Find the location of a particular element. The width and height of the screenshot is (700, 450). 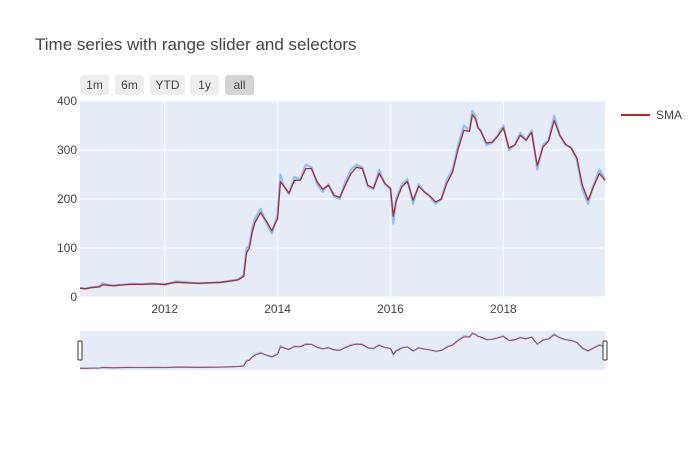

range-slider-background is located at coordinates (342, 350).